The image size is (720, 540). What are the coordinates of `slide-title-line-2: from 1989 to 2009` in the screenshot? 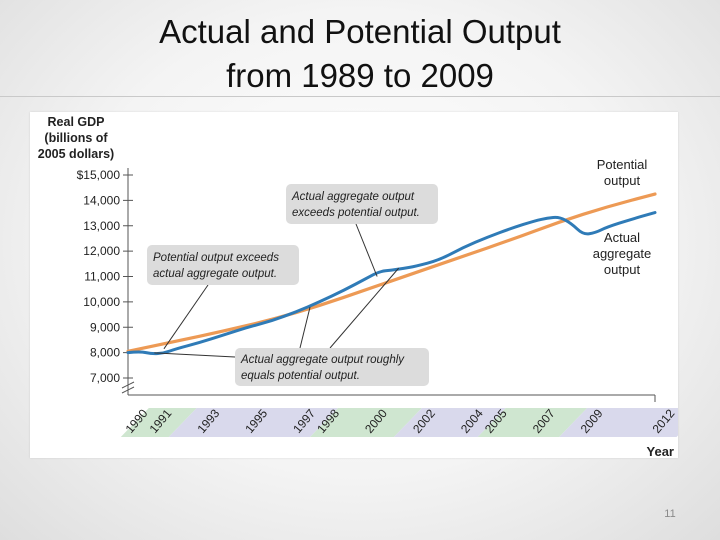 It's located at (360, 75).